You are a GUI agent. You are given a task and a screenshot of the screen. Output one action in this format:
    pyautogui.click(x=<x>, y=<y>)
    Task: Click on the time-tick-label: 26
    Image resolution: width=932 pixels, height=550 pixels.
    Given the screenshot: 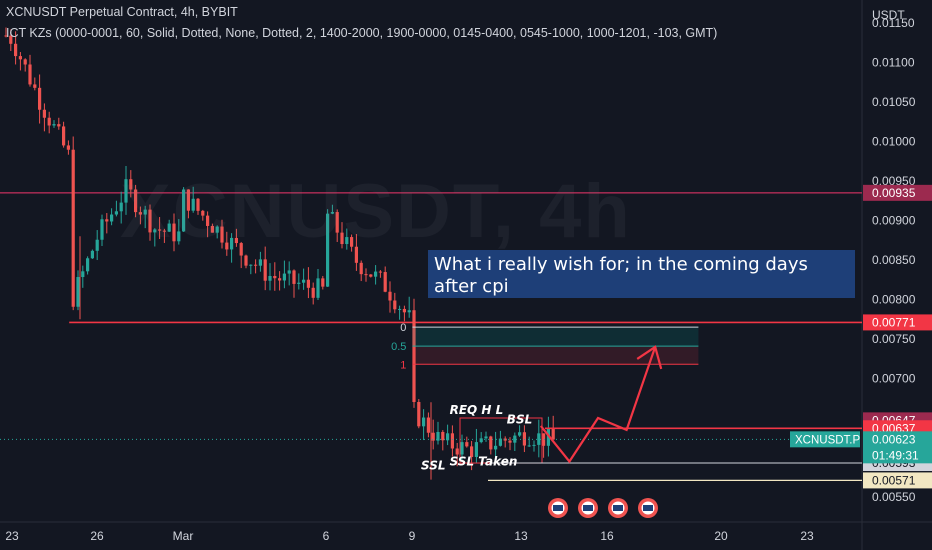 What is the action you would take?
    pyautogui.click(x=97, y=536)
    